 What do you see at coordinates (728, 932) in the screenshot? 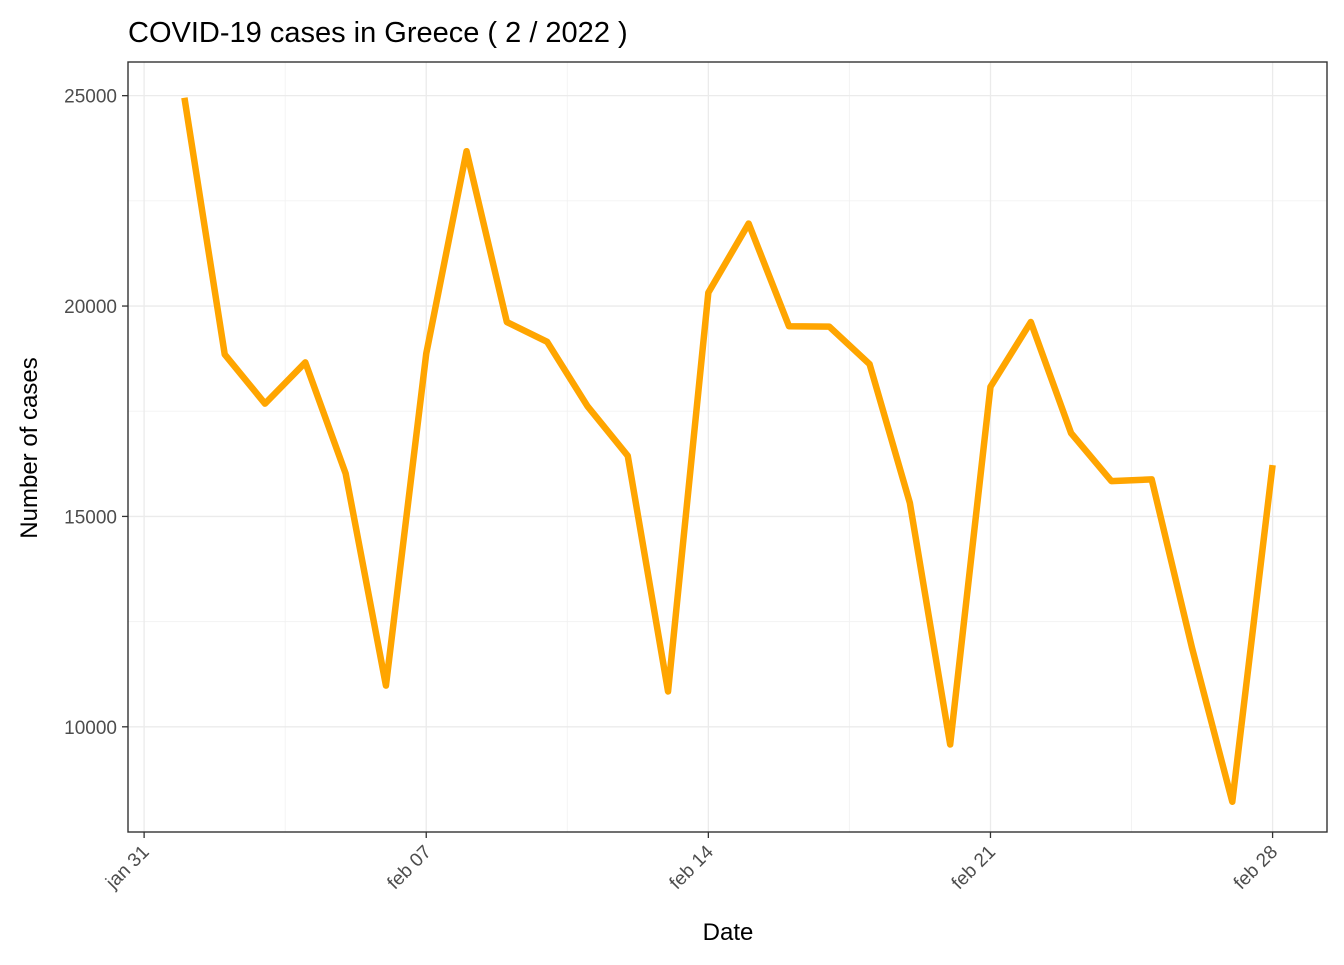
I see `x-axis-title: Date` at bounding box center [728, 932].